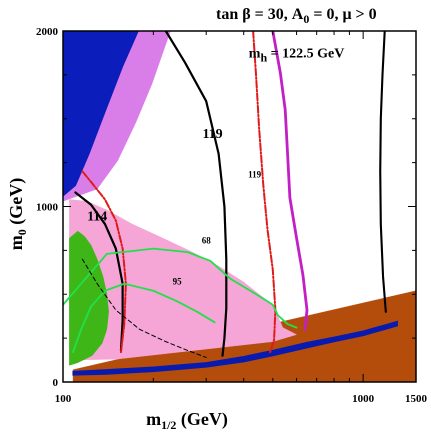 Image resolution: width=431 pixels, height=436 pixels. What do you see at coordinates (255, 175) in the screenshot?
I see `contour-label-119-2: 119` at bounding box center [255, 175].